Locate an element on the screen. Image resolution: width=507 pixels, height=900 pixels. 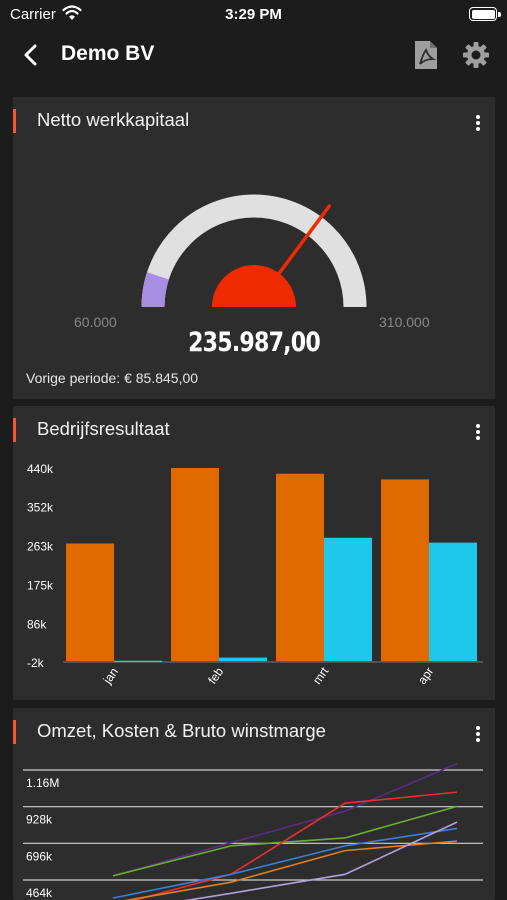
gear-icon is located at coordinates (476, 55).